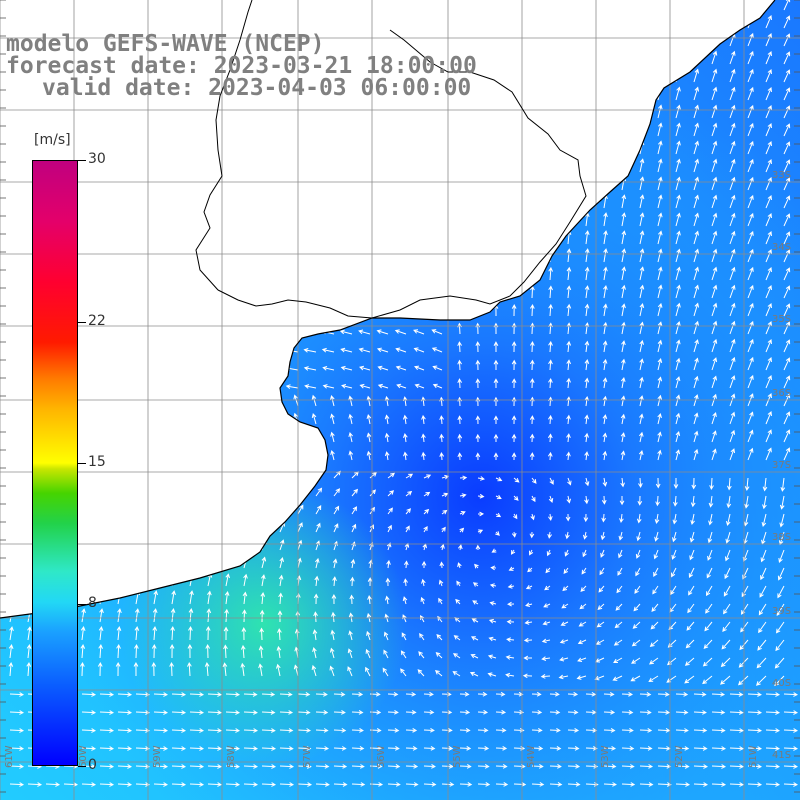 The height and width of the screenshot is (800, 800). Describe the element at coordinates (781, 175) in the screenshot. I see `latitude-label: 33S` at that location.